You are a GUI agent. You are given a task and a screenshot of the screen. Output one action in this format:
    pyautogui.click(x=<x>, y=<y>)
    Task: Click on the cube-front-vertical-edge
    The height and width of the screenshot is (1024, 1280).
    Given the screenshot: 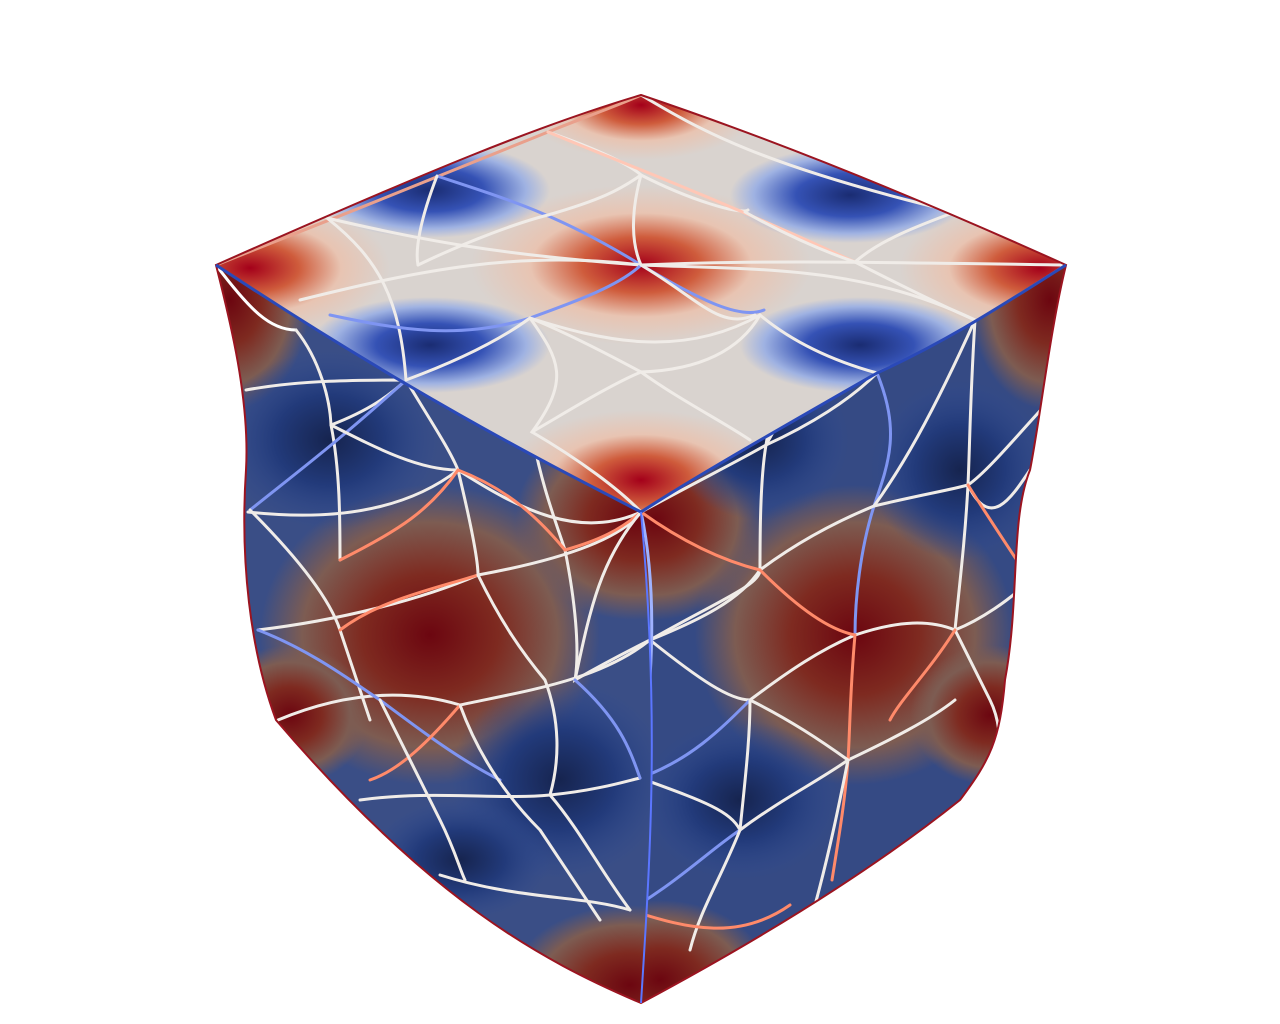 What is the action you would take?
    pyautogui.click(x=646, y=757)
    